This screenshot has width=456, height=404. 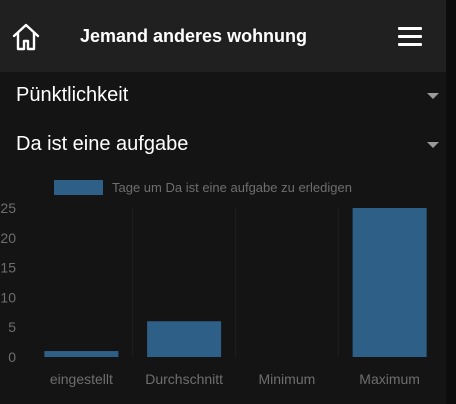 What do you see at coordinates (232, 187) in the screenshot?
I see `legend-label: Tage um Da ist eine aufgabe zu erledigen` at bounding box center [232, 187].